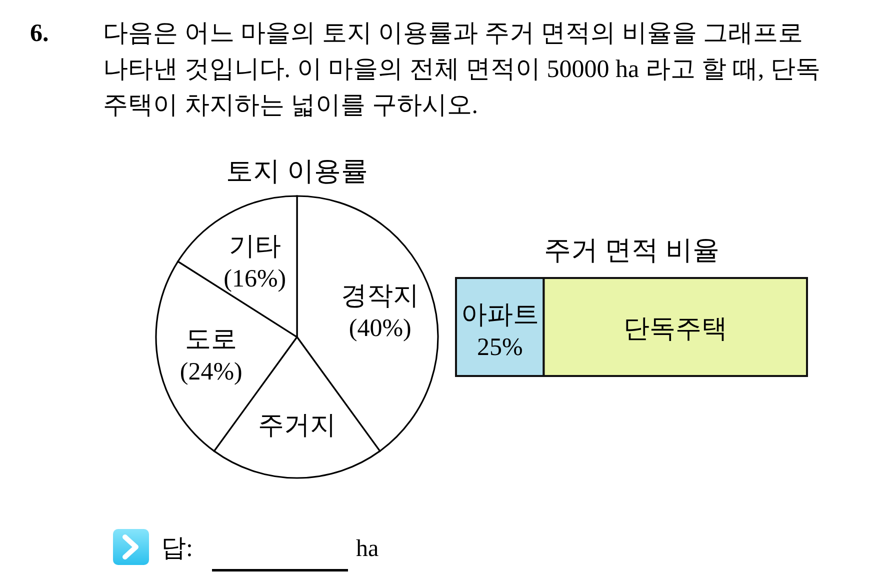 This screenshot has width=884, height=573. I want to click on chart-title: 토지 이용률, so click(297, 171).